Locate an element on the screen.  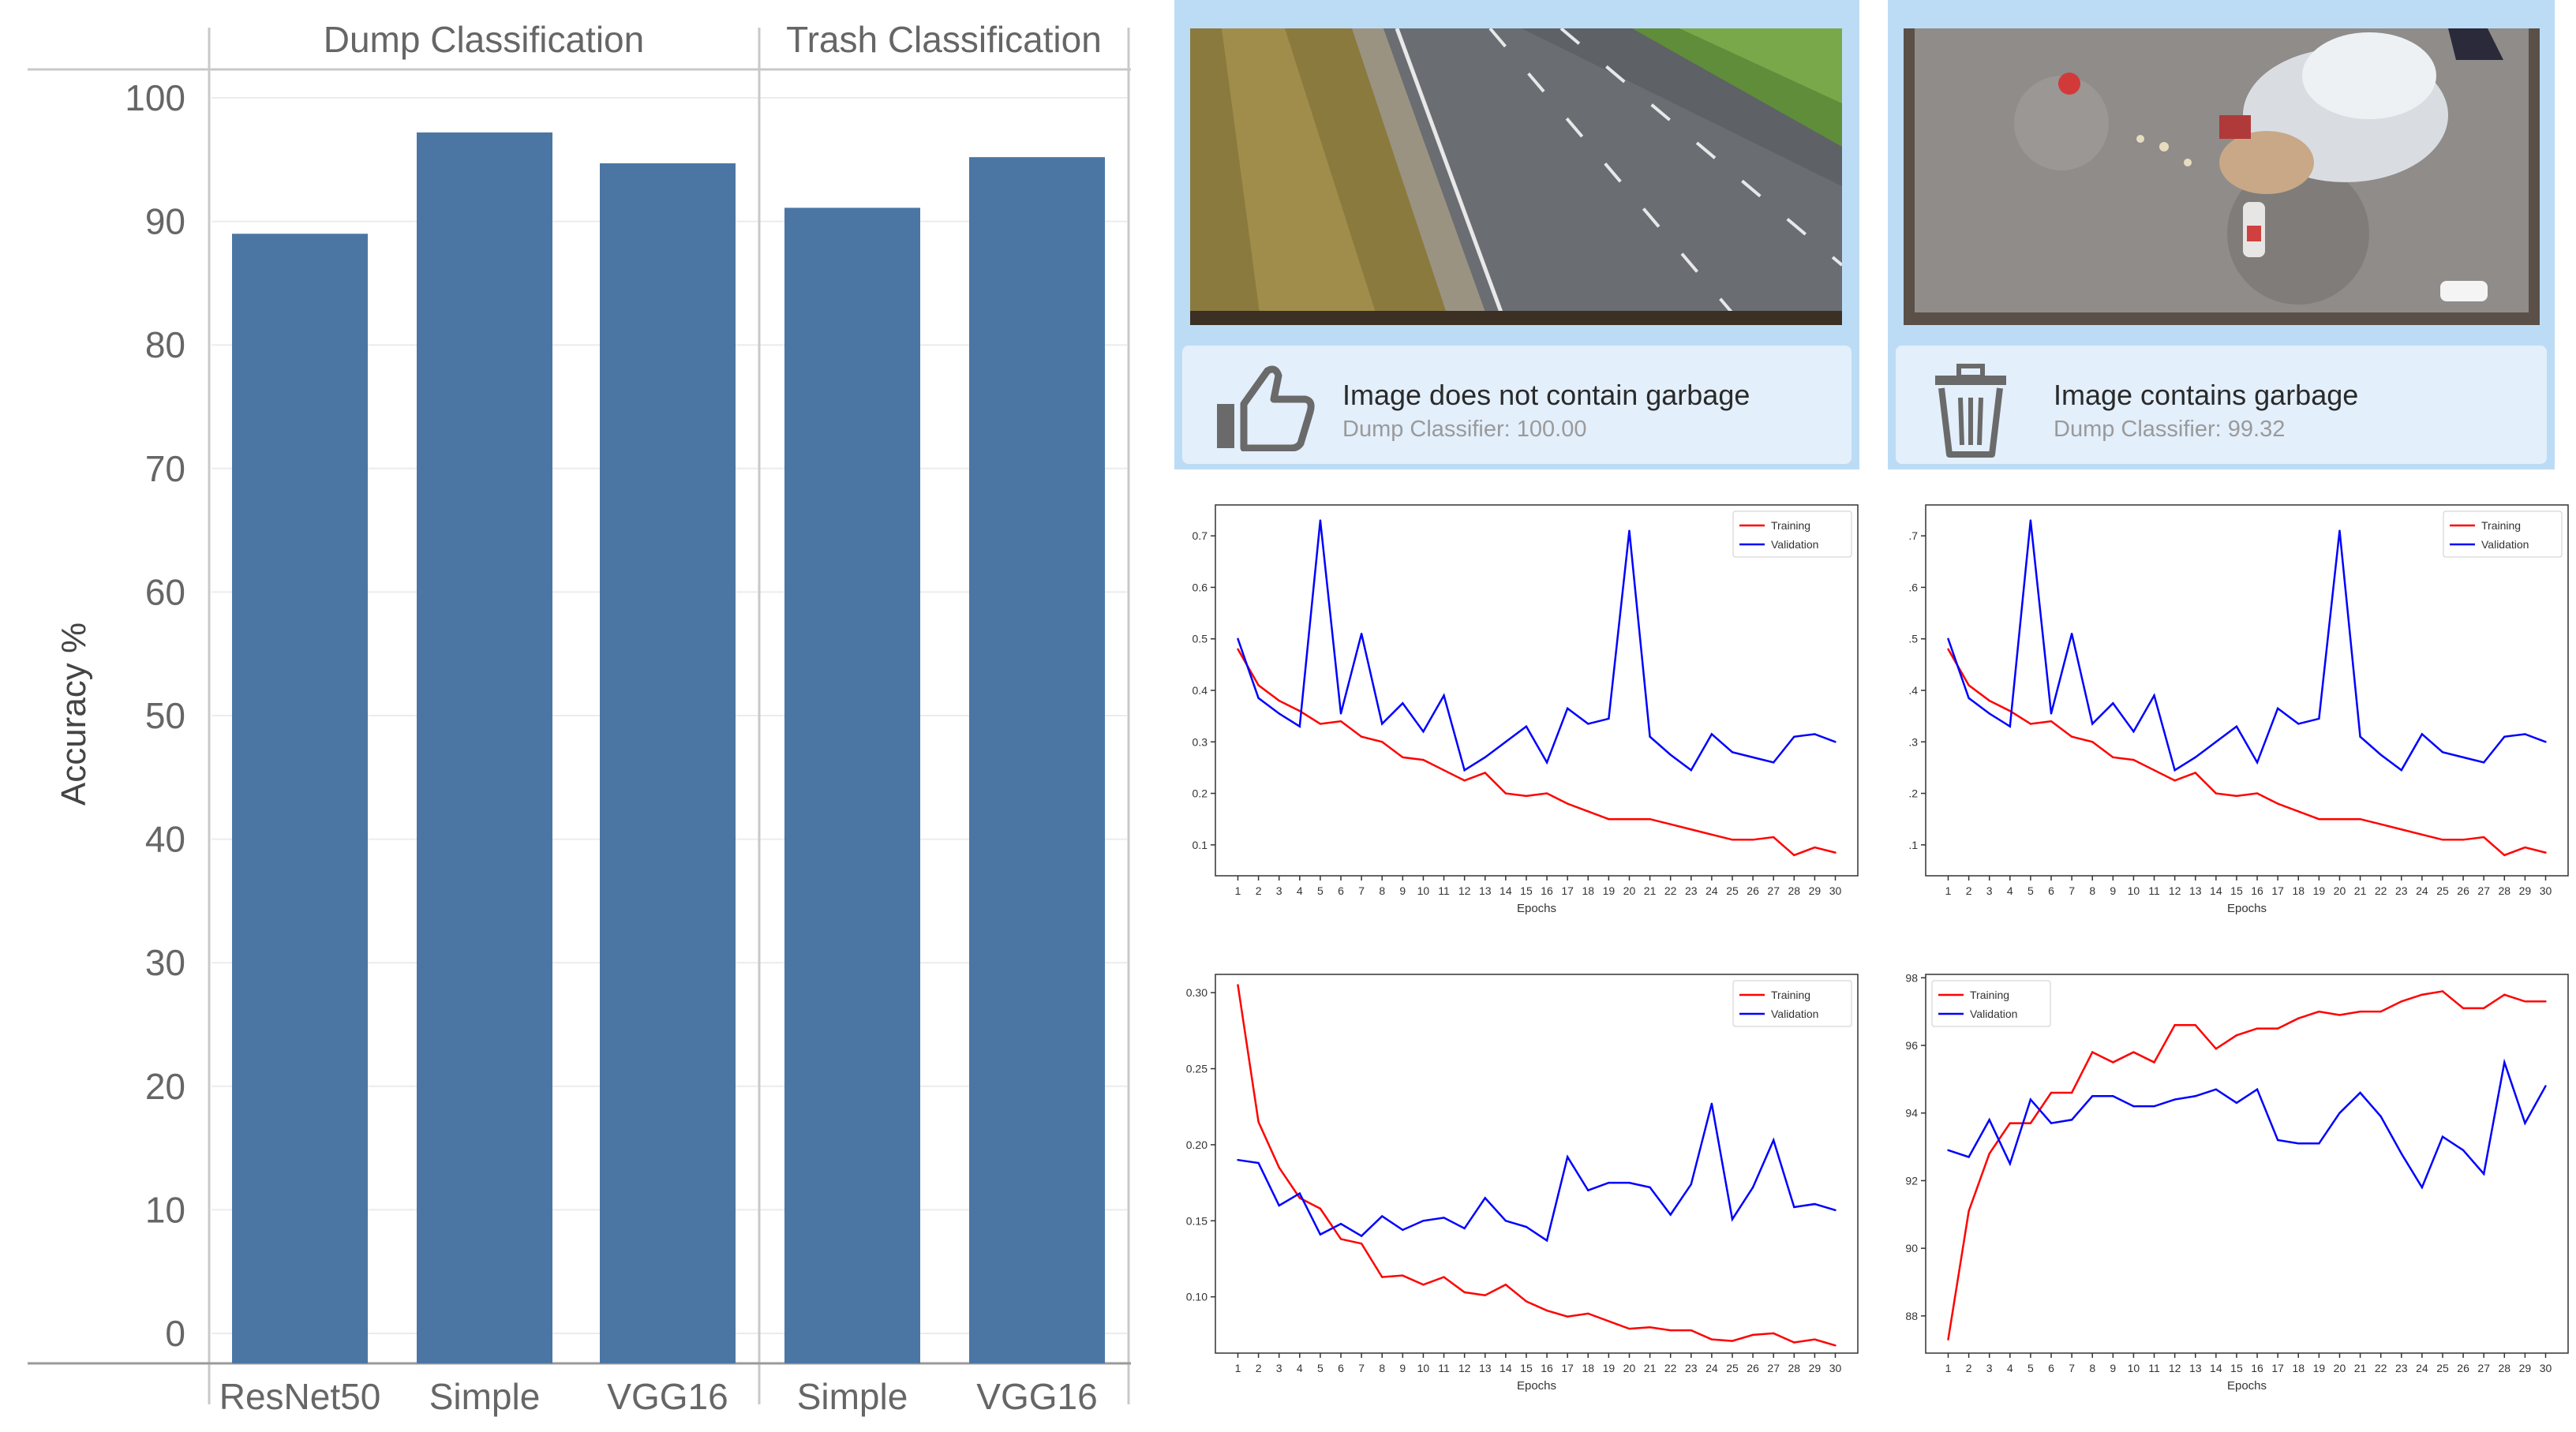
x-tick-label: 1 is located at coordinates (1948, 1368).